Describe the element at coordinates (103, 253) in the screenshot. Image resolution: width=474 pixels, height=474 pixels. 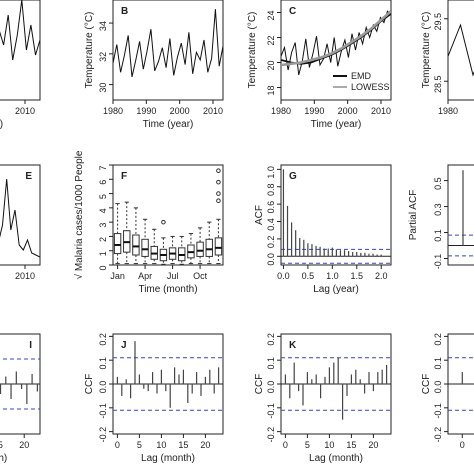
I see `y-tick-label: 1` at that location.